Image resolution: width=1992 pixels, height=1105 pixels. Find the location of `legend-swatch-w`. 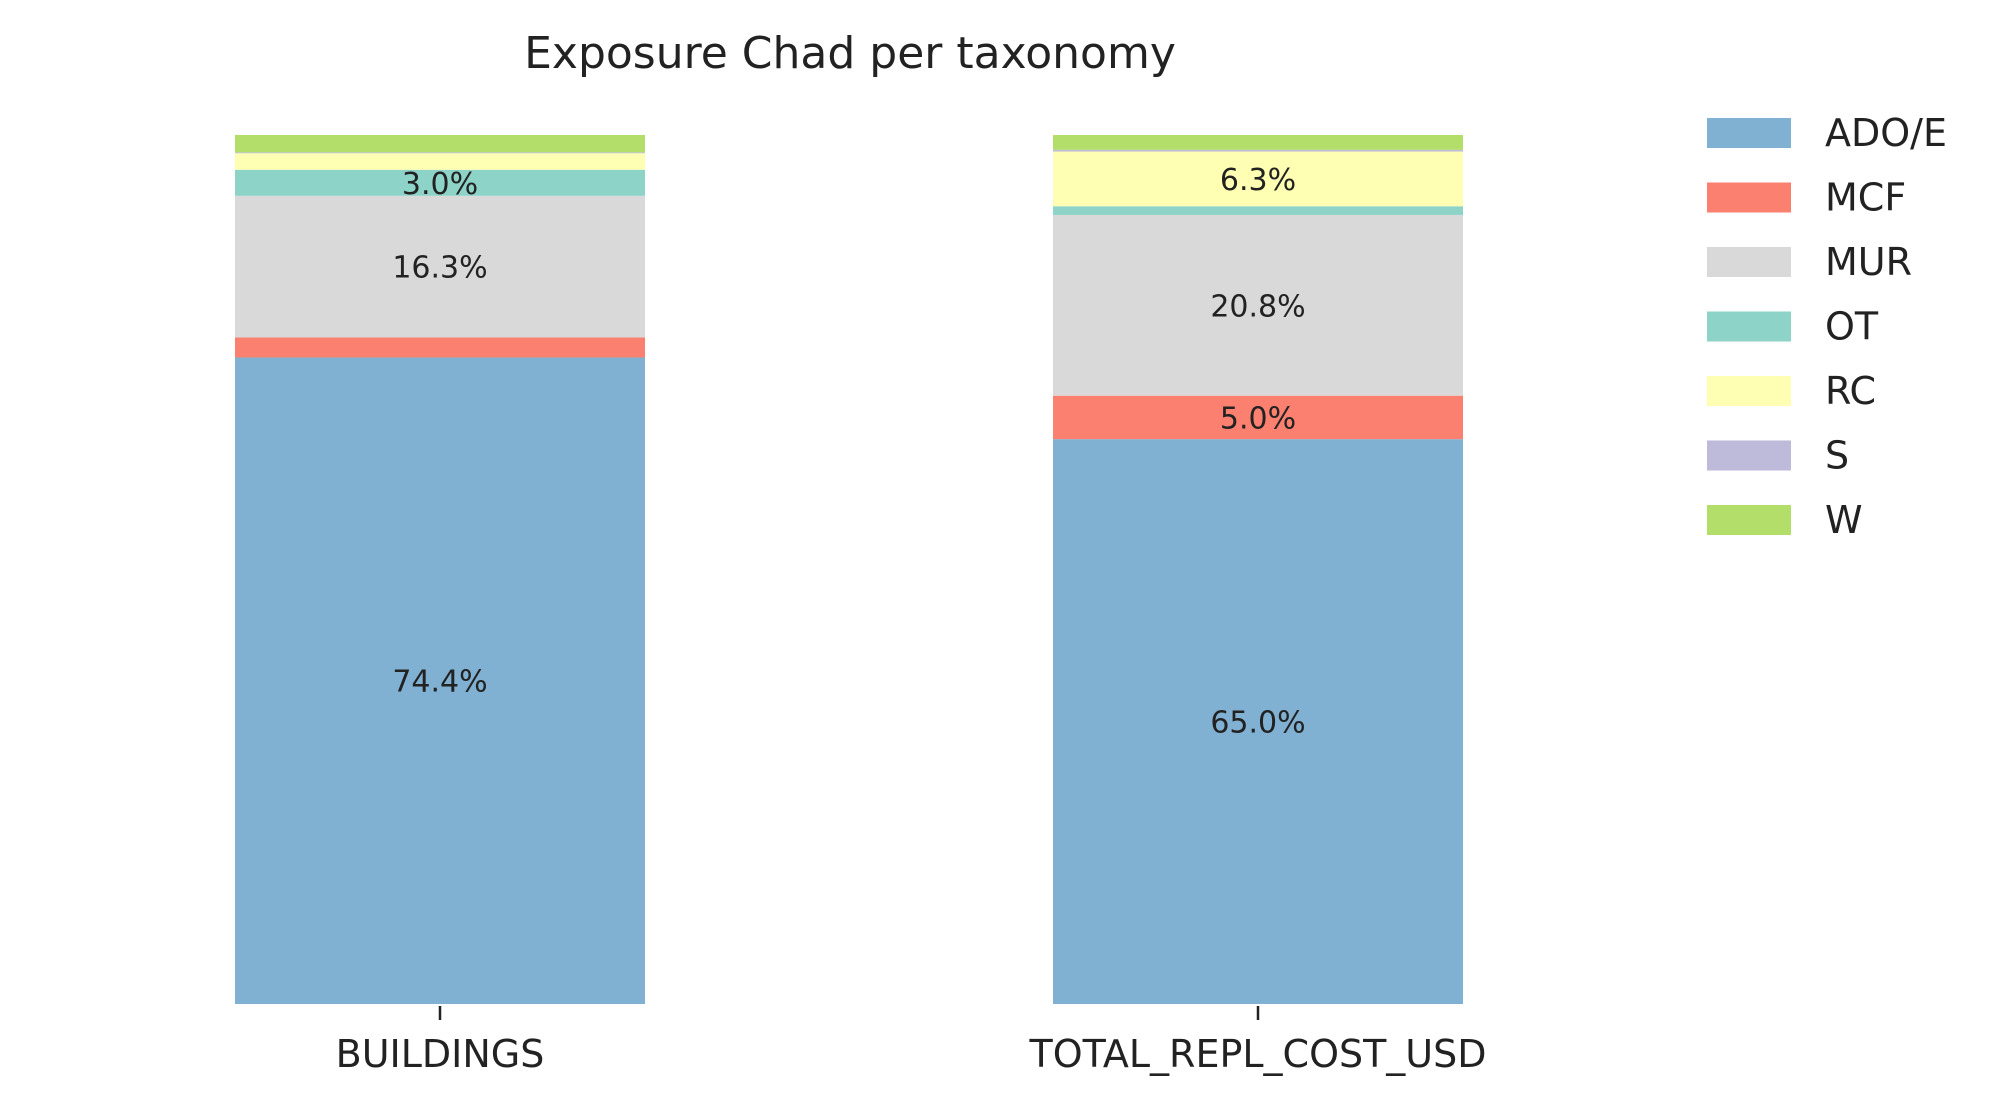

legend-swatch-w is located at coordinates (1749, 520).